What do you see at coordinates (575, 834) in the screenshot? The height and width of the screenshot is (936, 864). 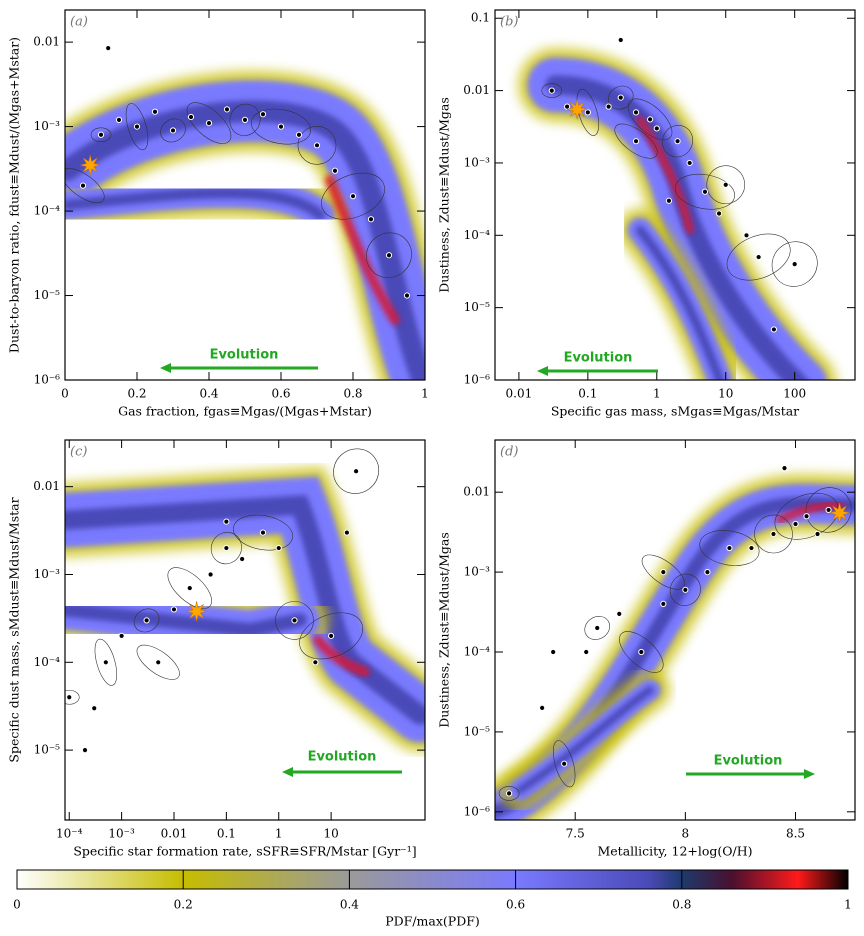 I see `x-tick-label: 7.5` at bounding box center [575, 834].